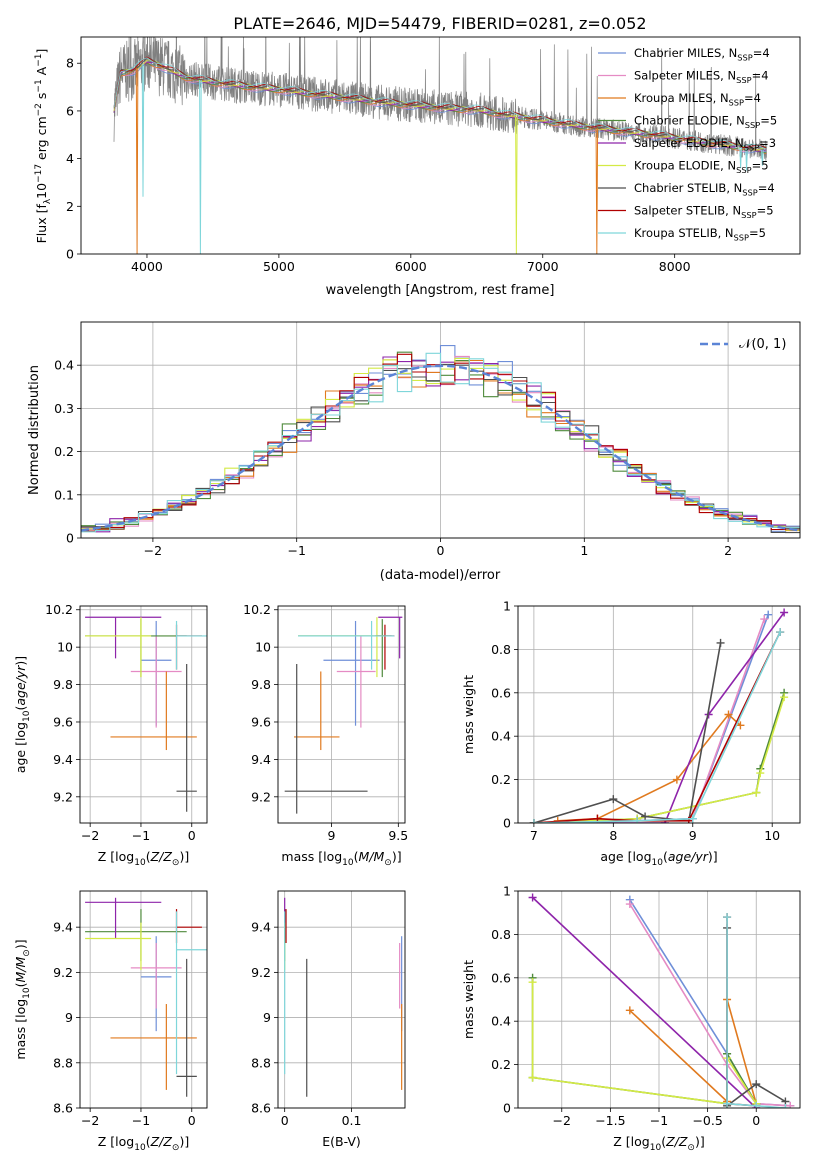  What do you see at coordinates (704, 189) in the screenshot?
I see `legend-label: Chabrier STELIB, NSSP=4` at bounding box center [704, 189].